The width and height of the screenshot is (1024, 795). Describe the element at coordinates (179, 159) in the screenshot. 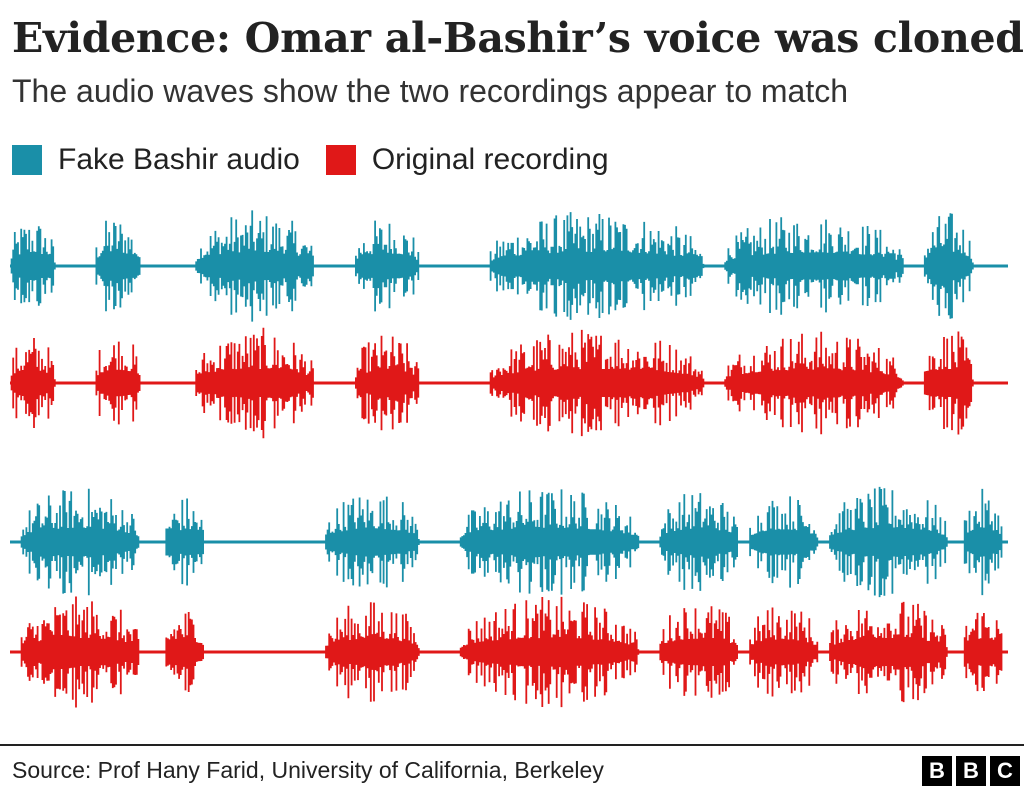

I see `fake-audio-label: Fake Bashir audio` at that location.